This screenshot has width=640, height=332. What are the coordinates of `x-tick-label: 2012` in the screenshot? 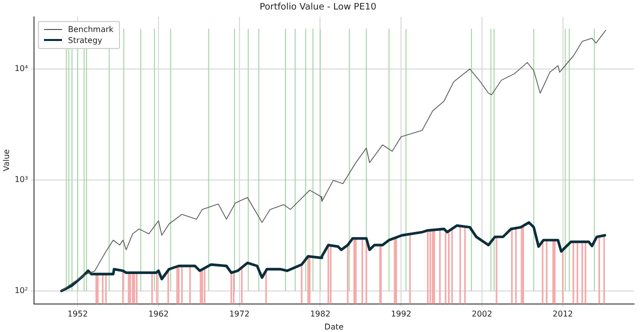 It's located at (563, 314).